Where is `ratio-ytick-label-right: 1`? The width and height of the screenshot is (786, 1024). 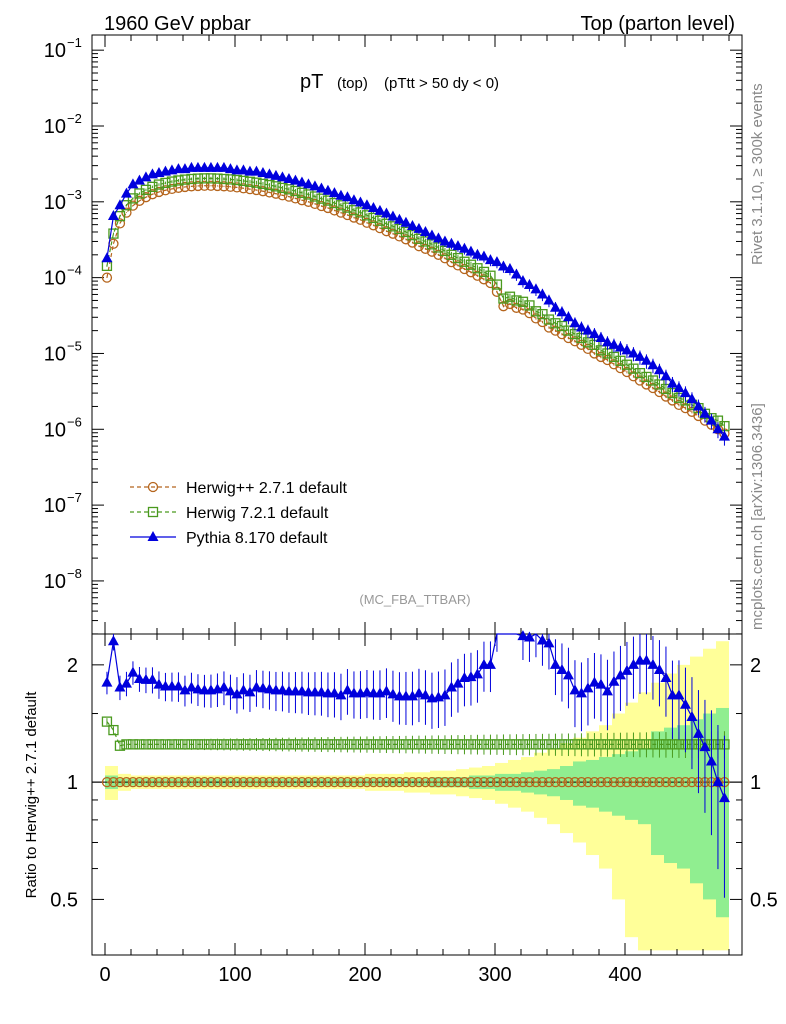 ratio-ytick-label-right: 1 is located at coordinates (755, 783).